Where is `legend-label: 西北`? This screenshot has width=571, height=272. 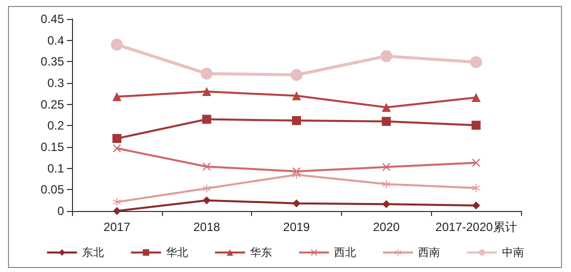 legend-label: 西北 is located at coordinates (345, 252).